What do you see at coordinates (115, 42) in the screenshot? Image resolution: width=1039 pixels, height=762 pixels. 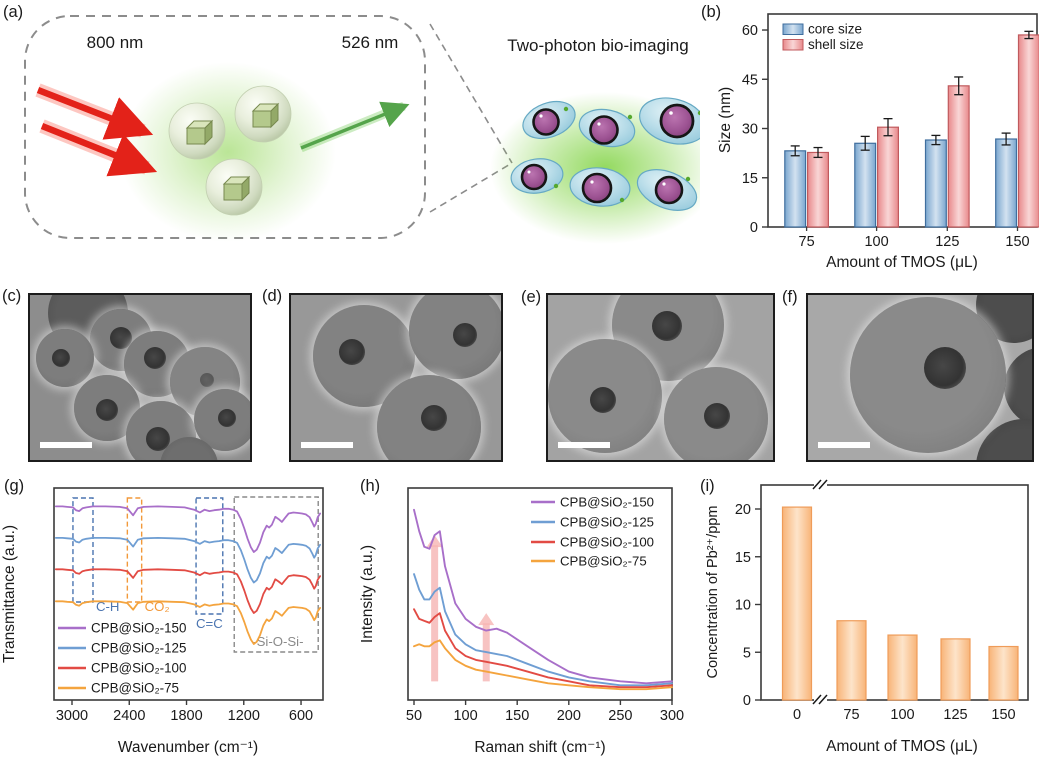 I see `excitation-wavelength-label: 800 nm` at bounding box center [115, 42].